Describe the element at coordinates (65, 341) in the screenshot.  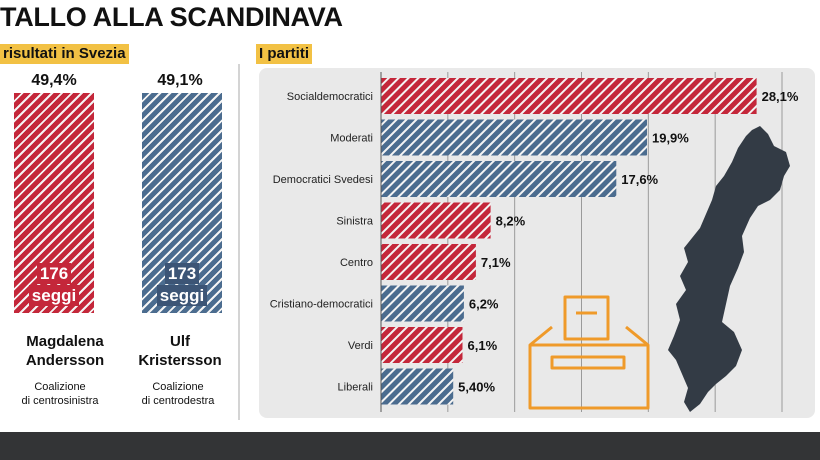
I see `candidate-1-first-name: Magdalena` at that location.